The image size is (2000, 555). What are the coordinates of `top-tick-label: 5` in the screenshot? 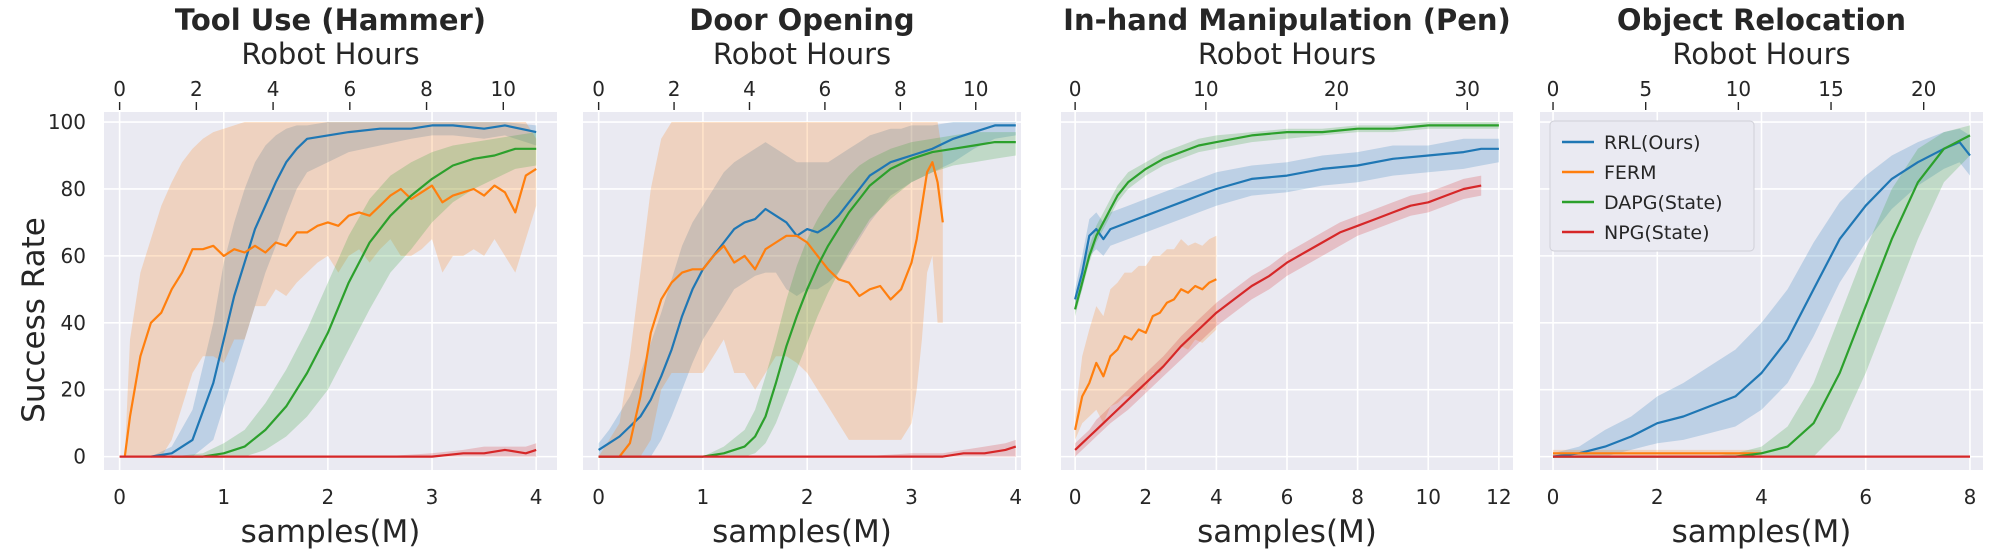 It's located at (1645, 89).